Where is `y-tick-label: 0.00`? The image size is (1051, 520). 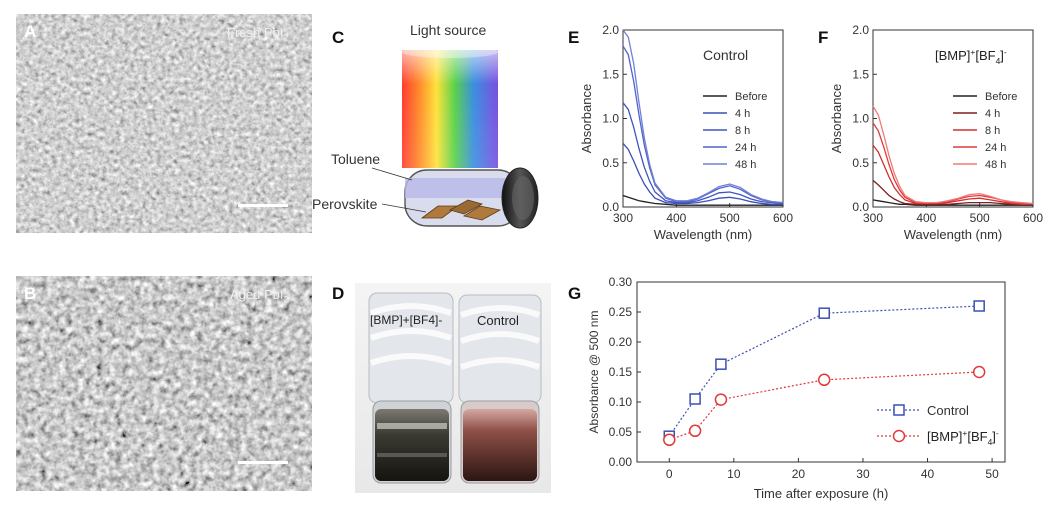 y-tick-label: 0.00 is located at coordinates (621, 462).